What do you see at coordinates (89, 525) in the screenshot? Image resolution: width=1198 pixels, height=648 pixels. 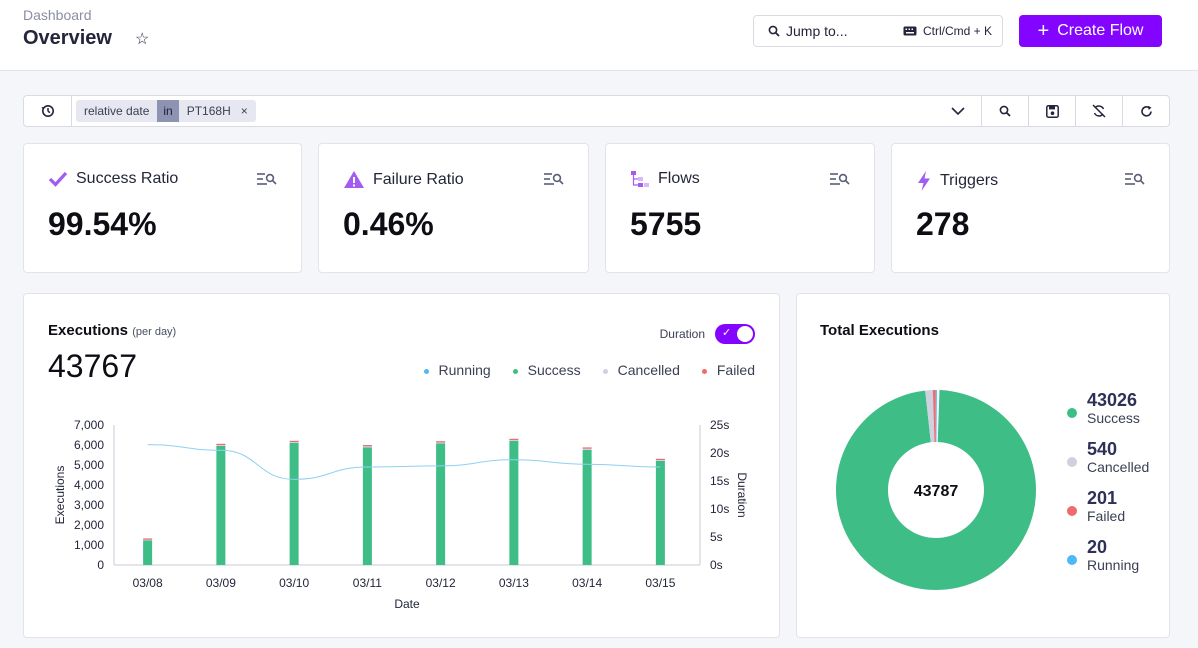 I see `y-tick-label: 2,000` at bounding box center [89, 525].